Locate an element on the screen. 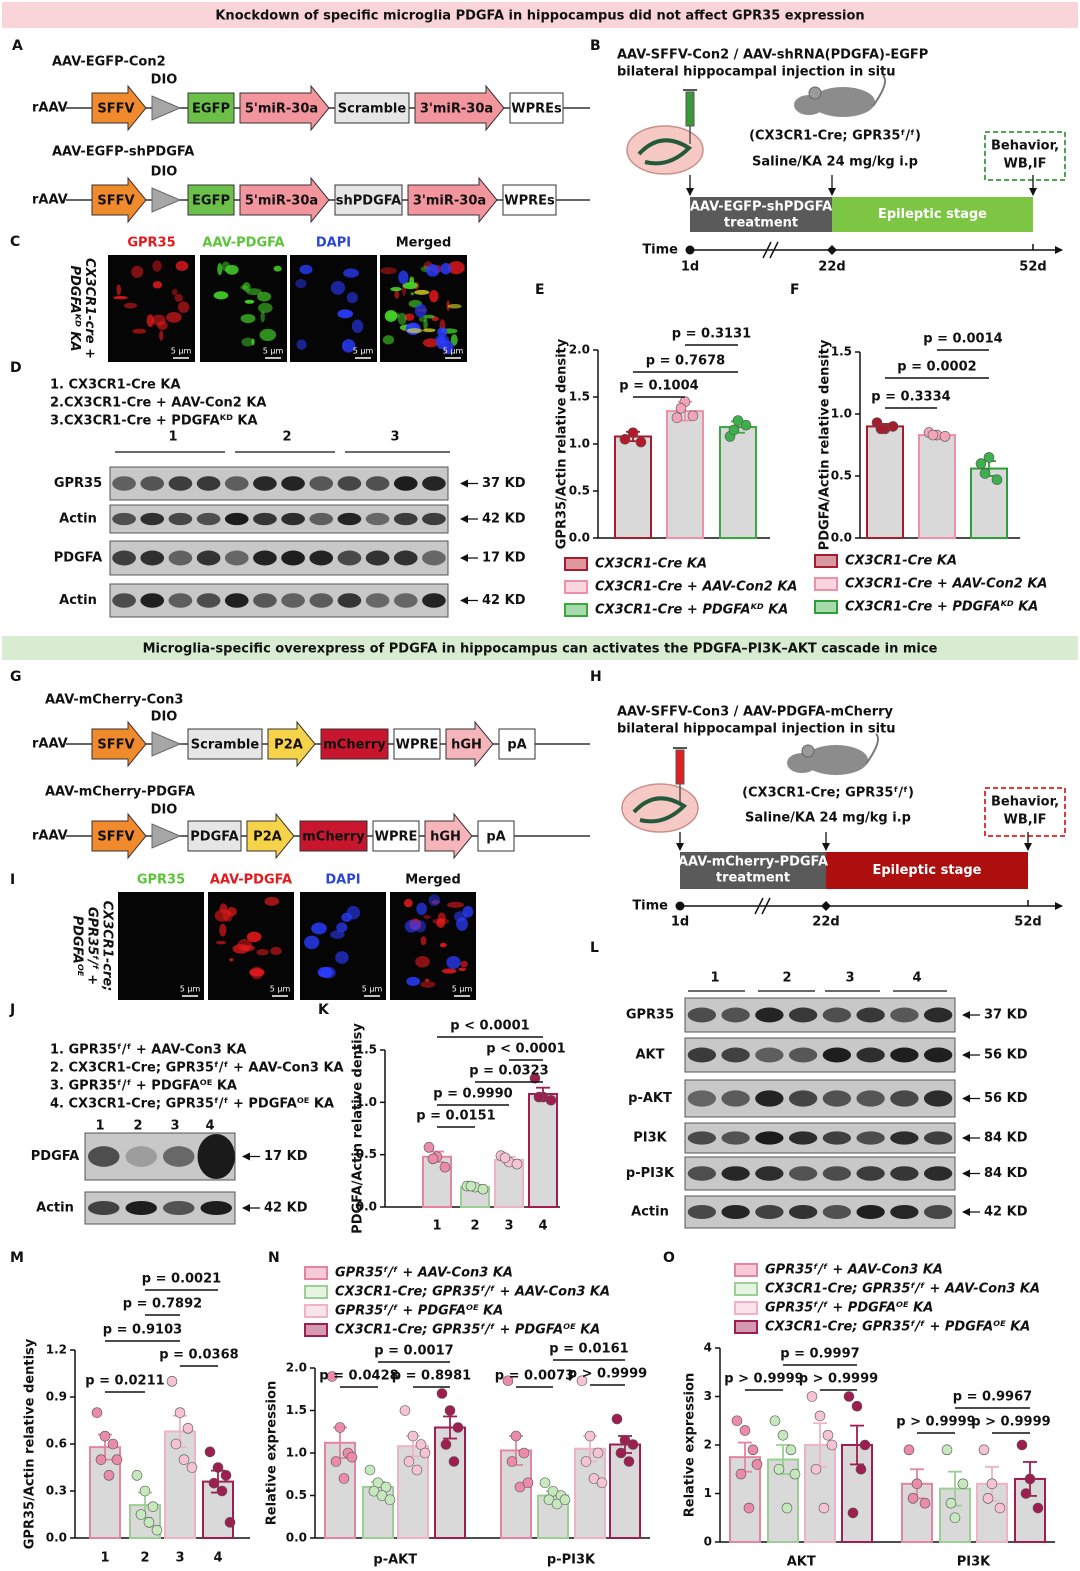 The height and width of the screenshot is (1571, 1080). p-value: p = 0.0428 is located at coordinates (358, 1376).